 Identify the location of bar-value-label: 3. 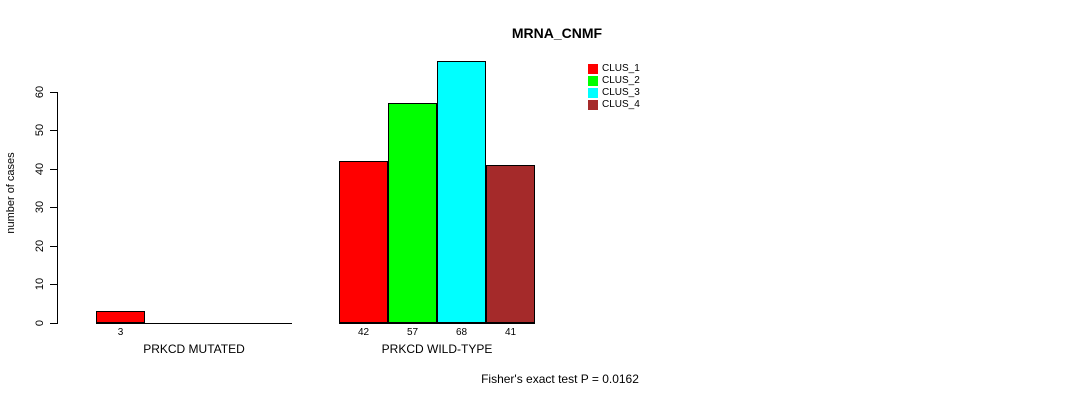
(120, 332).